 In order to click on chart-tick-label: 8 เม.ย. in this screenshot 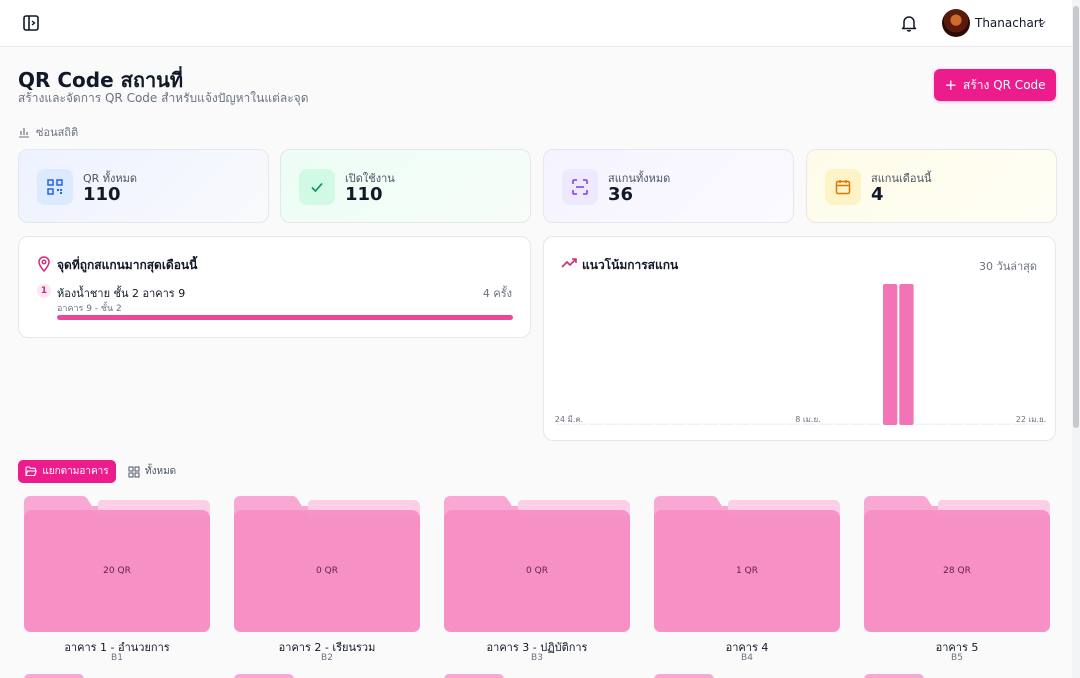, I will do `click(807, 419)`.